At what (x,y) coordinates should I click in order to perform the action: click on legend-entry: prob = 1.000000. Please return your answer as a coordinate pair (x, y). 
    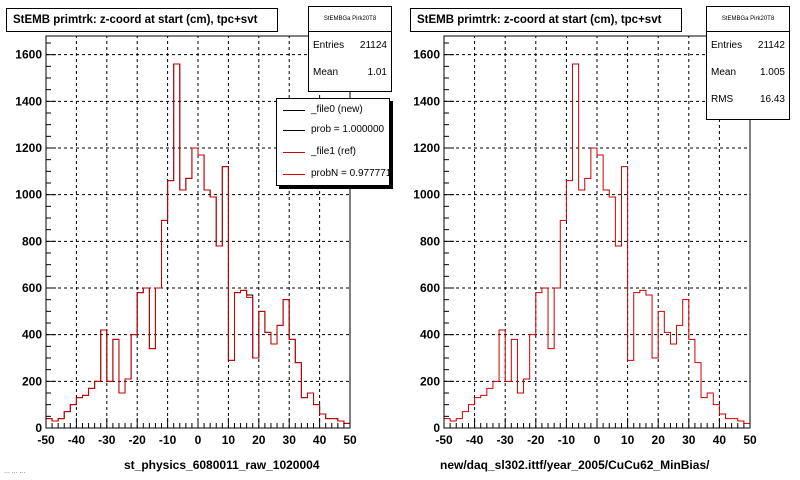
    Looking at the image, I should click on (333, 131).